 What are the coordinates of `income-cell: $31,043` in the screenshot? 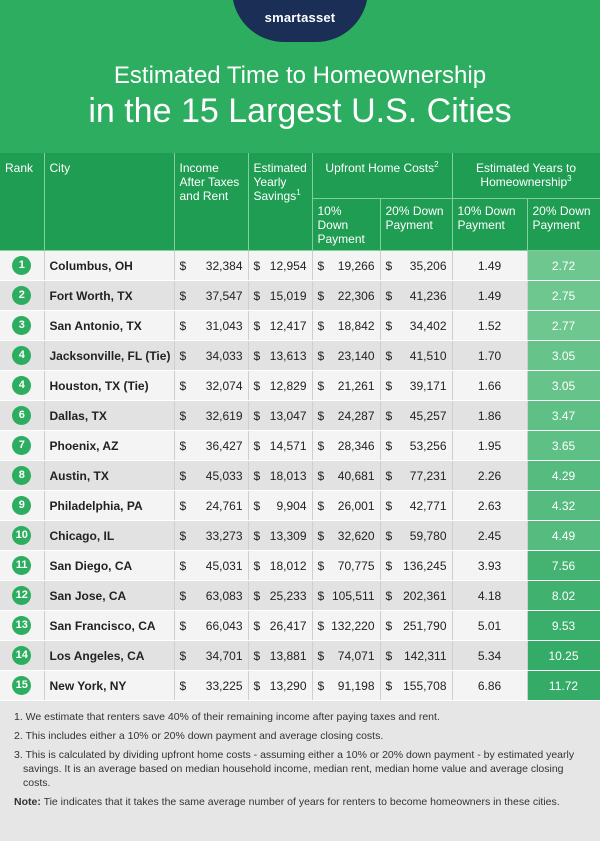 It's located at (211, 325).